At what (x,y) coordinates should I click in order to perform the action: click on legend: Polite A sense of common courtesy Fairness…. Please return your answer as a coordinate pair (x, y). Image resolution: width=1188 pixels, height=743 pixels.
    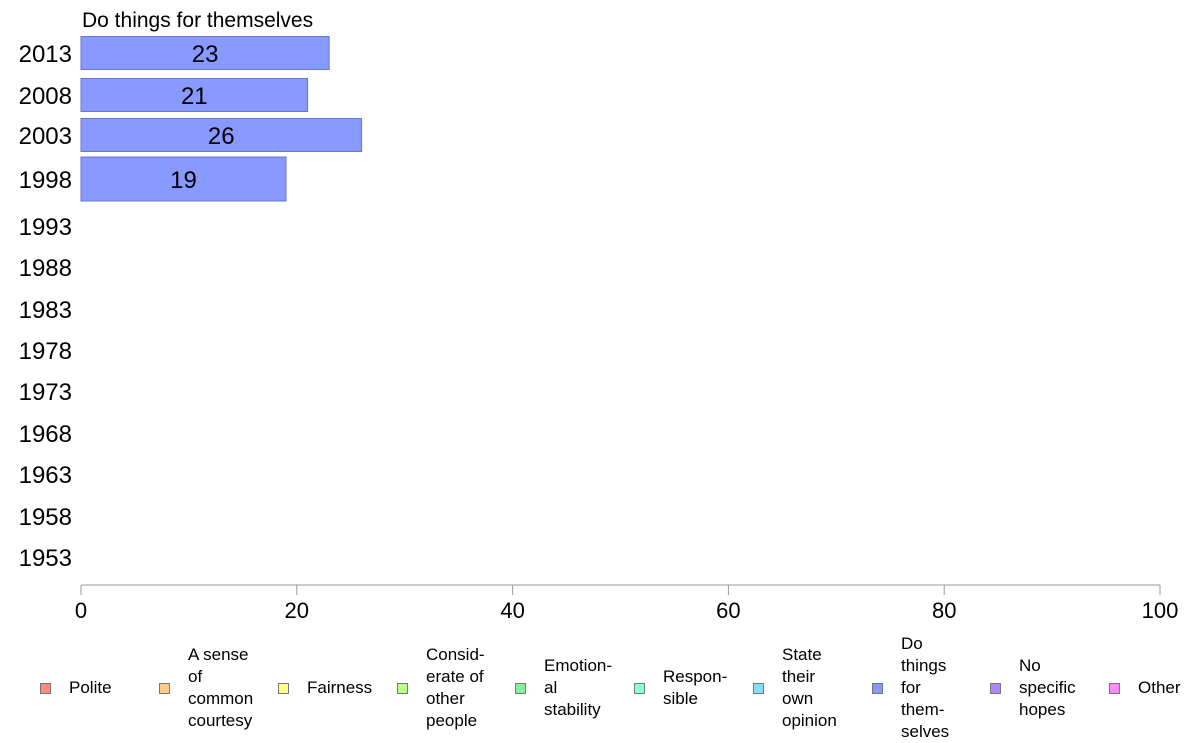
    Looking at the image, I should click on (594, 687).